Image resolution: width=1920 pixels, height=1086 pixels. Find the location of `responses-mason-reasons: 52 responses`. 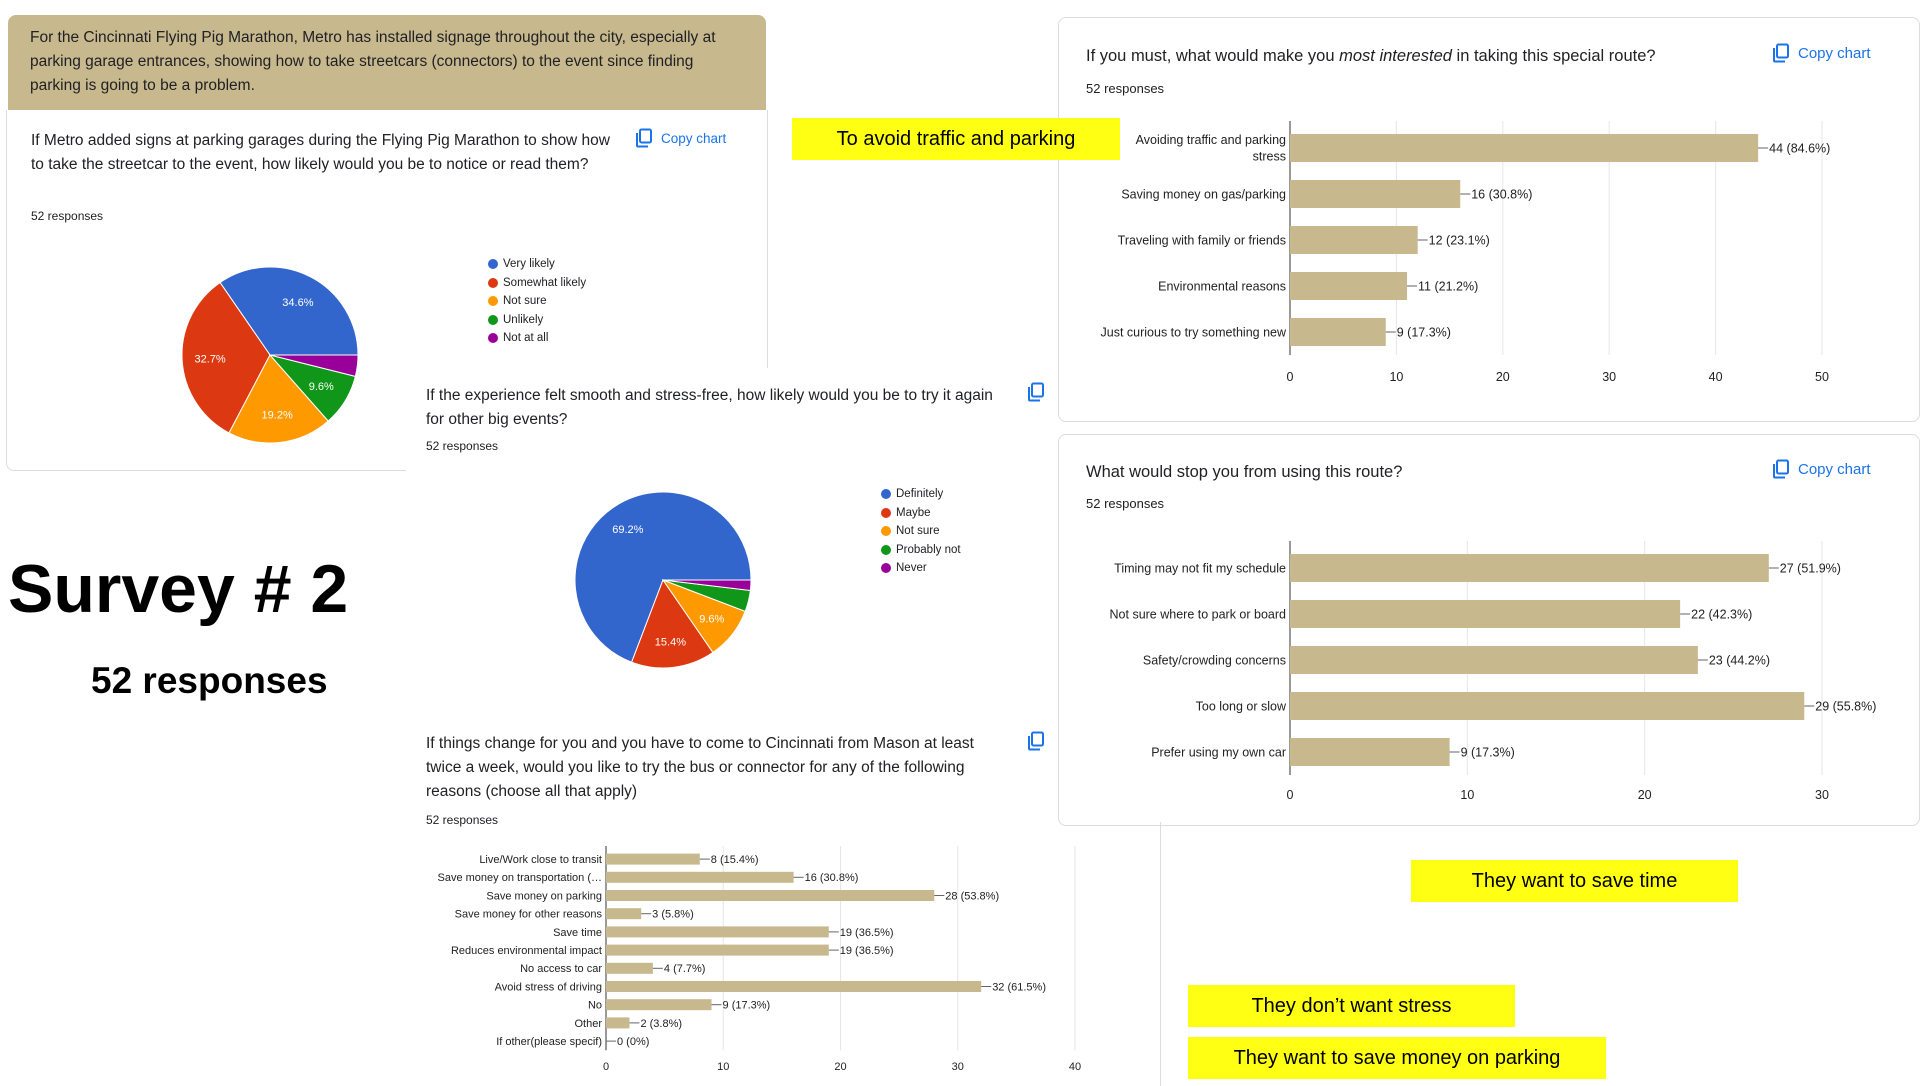

responses-mason-reasons: 52 responses is located at coordinates (462, 820).